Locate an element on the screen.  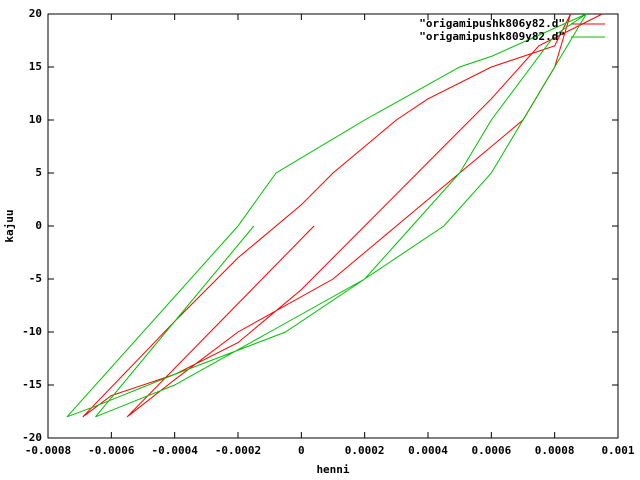
y-tick-label: -10 is located at coordinates (32, 331).